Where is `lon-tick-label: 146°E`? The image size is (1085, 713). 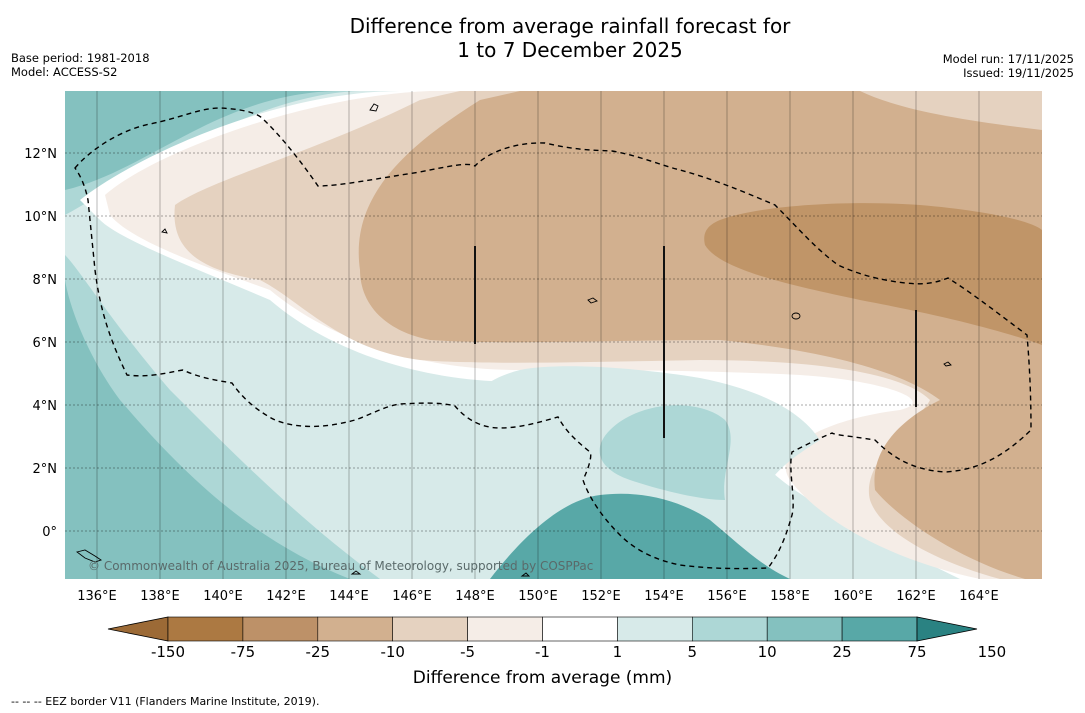
lon-tick-label: 146°E is located at coordinates (412, 596).